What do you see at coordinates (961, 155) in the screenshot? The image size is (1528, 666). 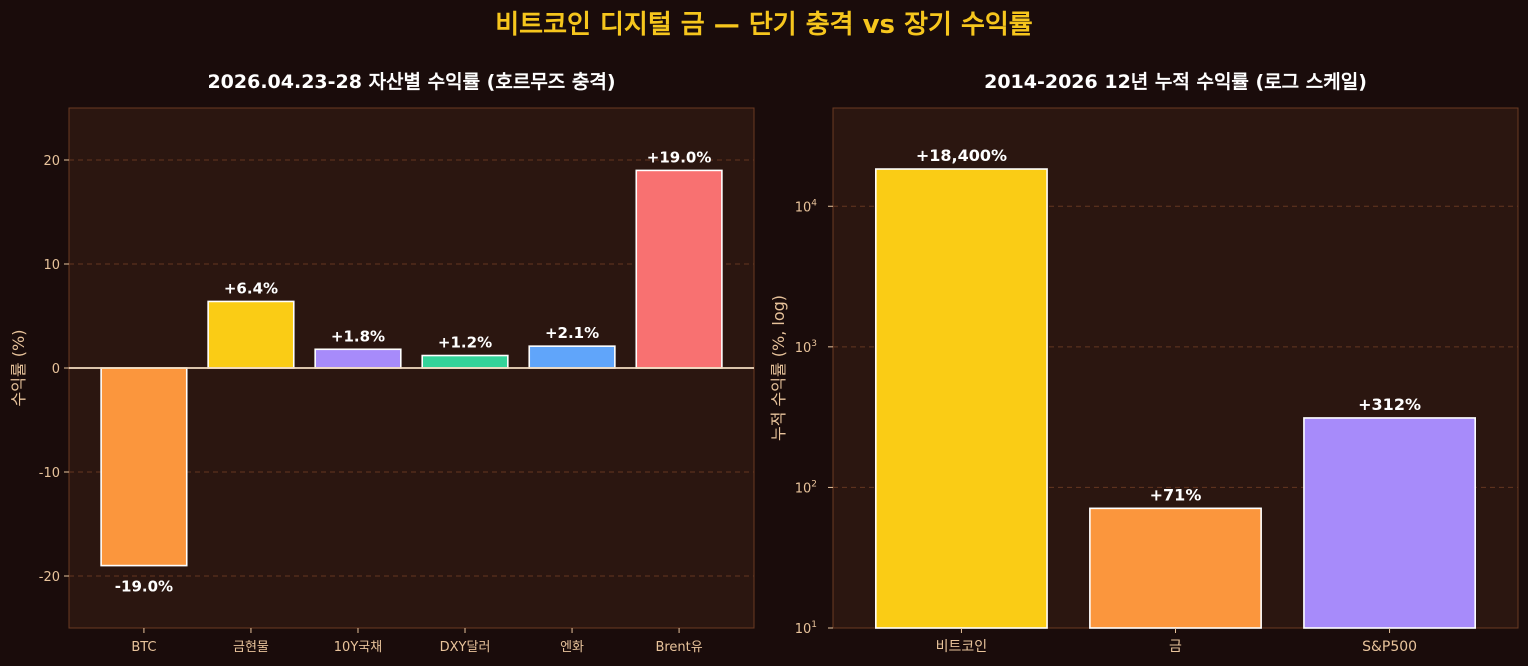 I see `bar-value-label: +18,400%` at bounding box center [961, 155].